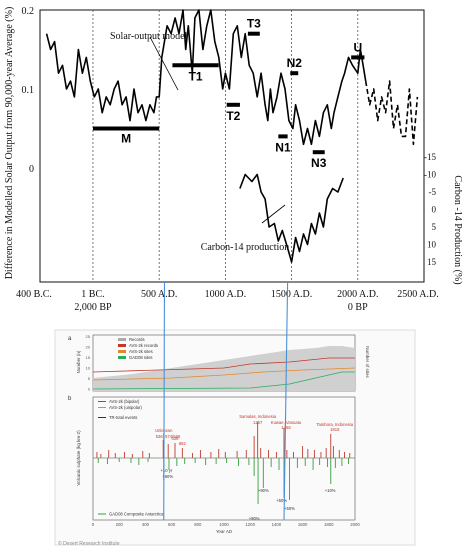  What do you see at coordinates (160, 436) in the screenshot?
I see `event-annotation: 536` at bounding box center [160, 436].